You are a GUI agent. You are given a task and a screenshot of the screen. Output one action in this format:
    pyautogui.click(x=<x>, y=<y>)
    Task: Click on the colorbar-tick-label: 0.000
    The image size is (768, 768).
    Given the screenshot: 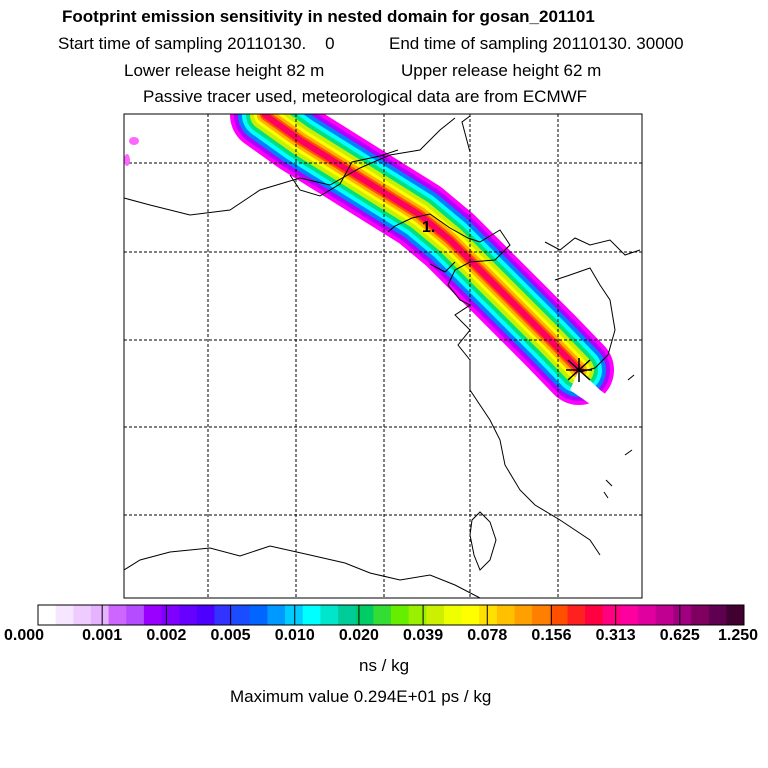 What is the action you would take?
    pyautogui.click(x=24, y=635)
    